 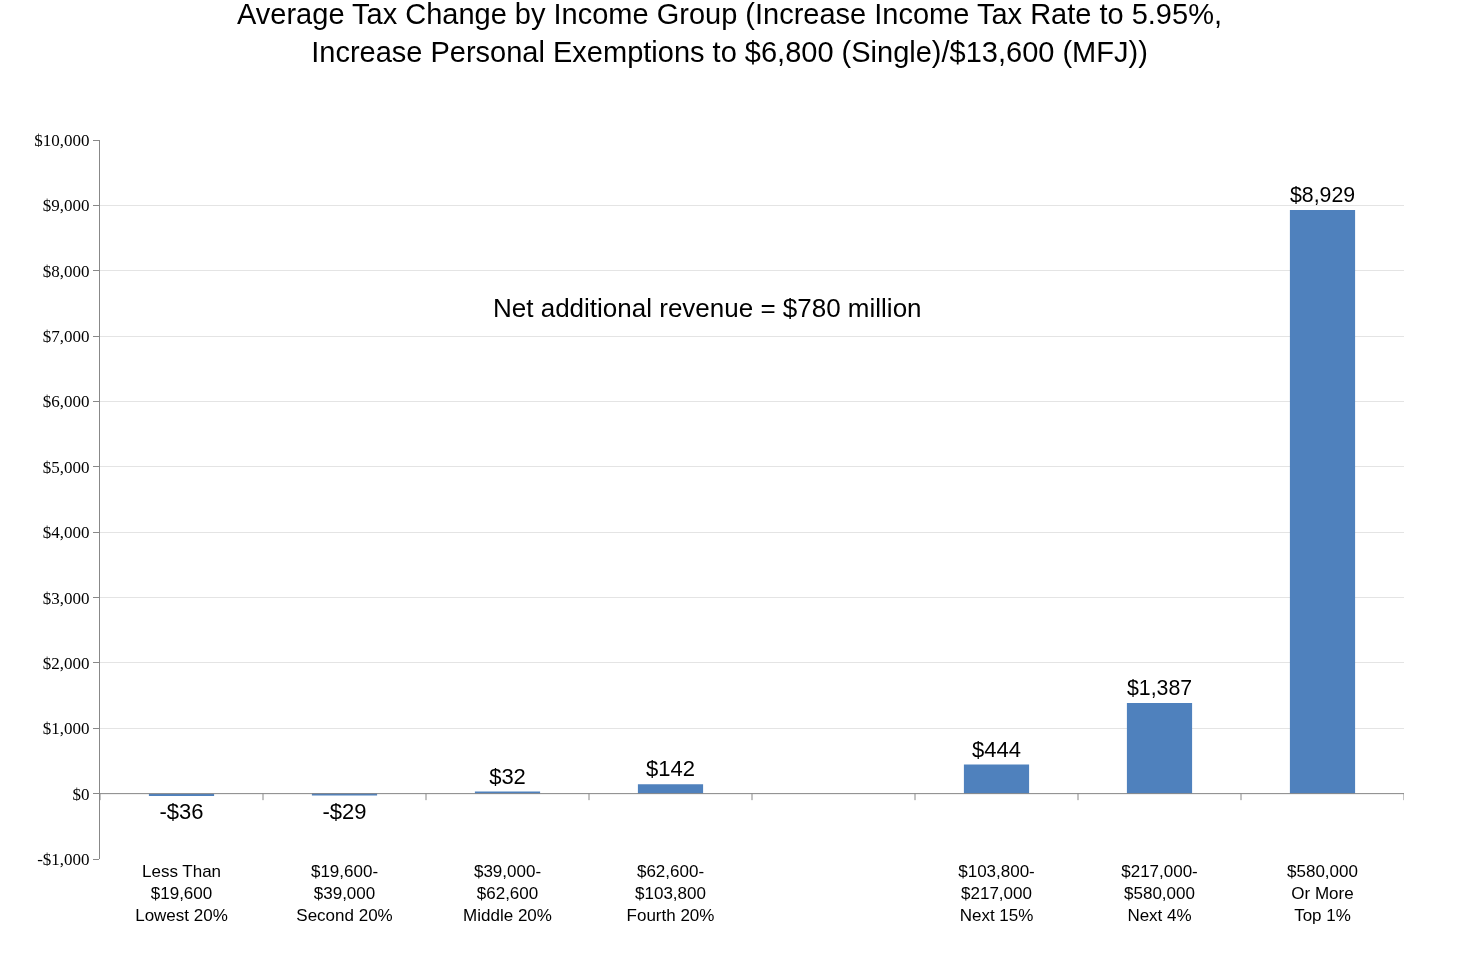 I want to click on y-tick-label: $10,000, so click(x=62, y=140).